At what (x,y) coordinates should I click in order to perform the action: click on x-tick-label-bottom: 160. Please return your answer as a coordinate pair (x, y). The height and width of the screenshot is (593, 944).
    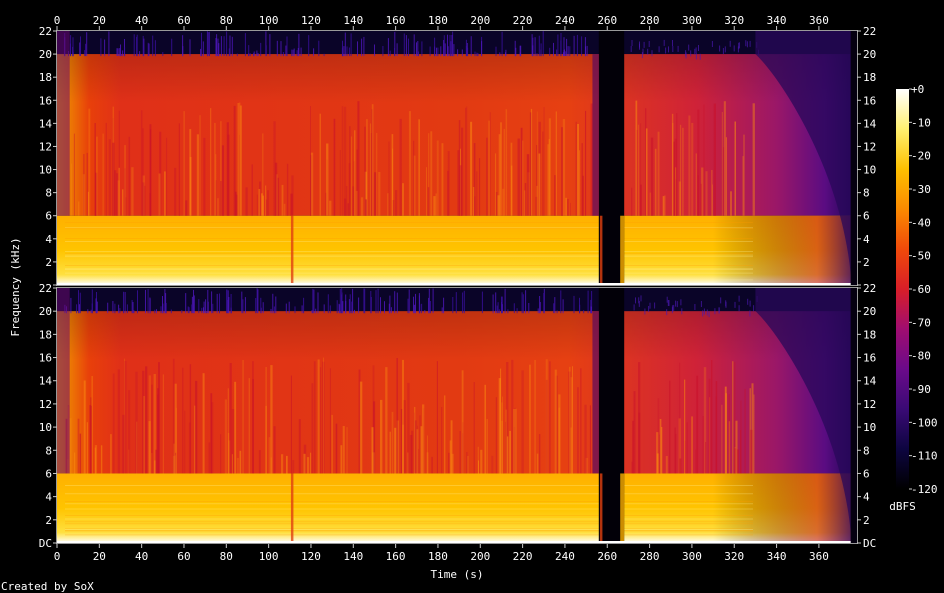
    Looking at the image, I should click on (396, 556).